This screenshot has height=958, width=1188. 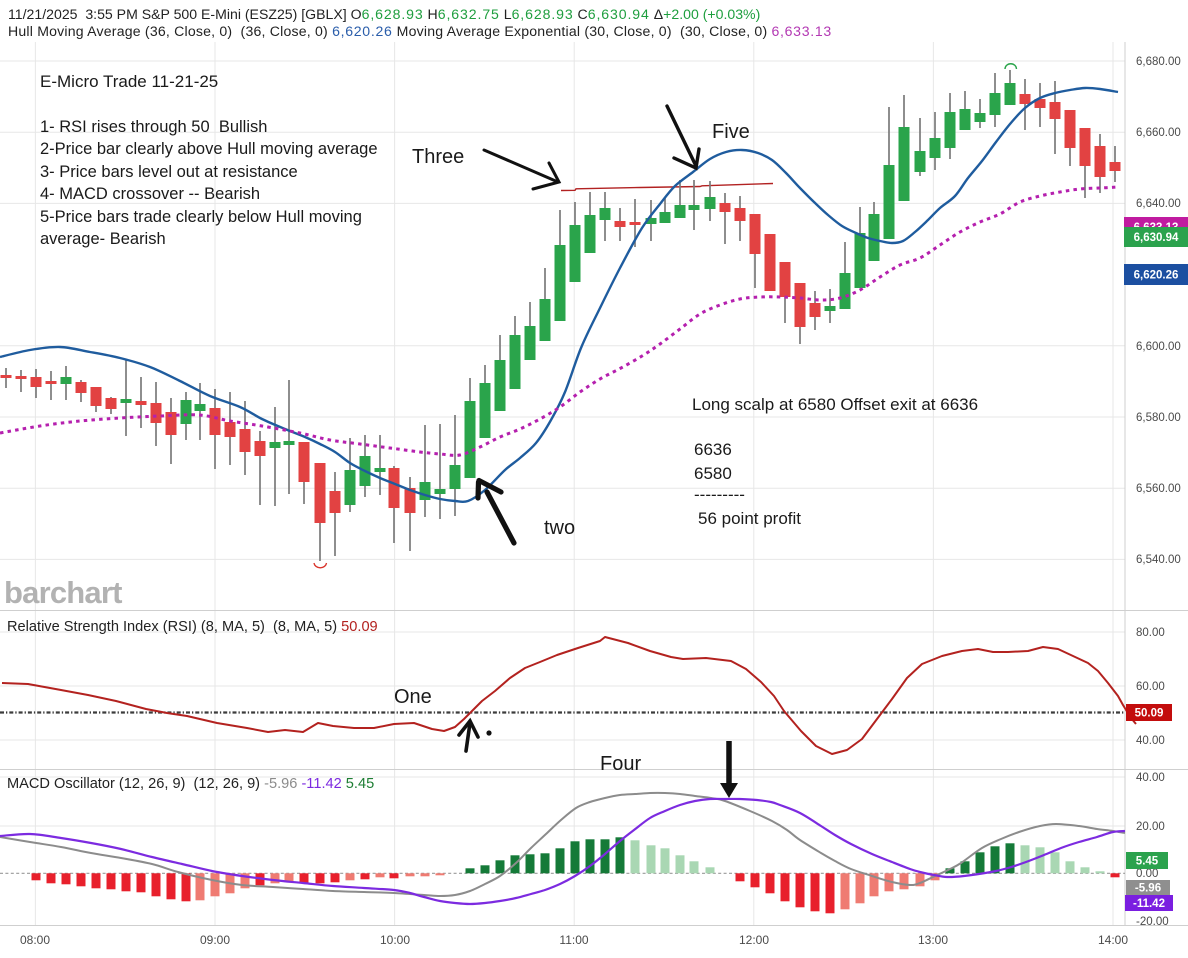 What do you see at coordinates (438, 157) in the screenshot?
I see `svg-text: Three` at bounding box center [438, 157].